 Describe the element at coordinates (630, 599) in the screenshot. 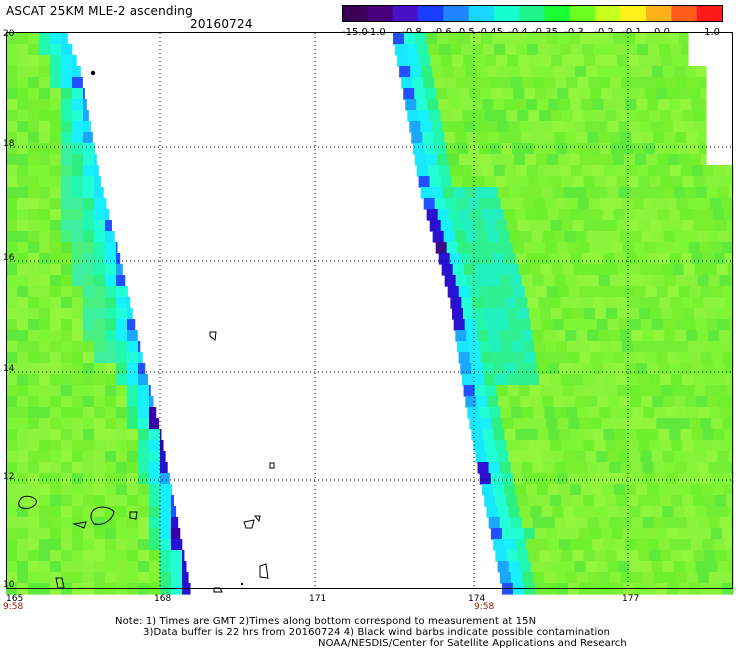

I see `longitude-label: 177` at that location.